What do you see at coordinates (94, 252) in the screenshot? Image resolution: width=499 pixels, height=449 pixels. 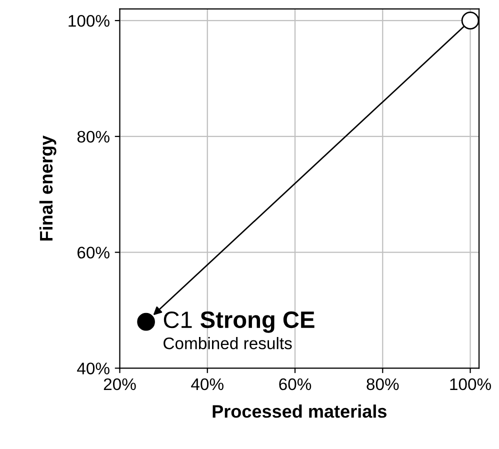 I see `y-tick-label: 60%` at bounding box center [94, 252].